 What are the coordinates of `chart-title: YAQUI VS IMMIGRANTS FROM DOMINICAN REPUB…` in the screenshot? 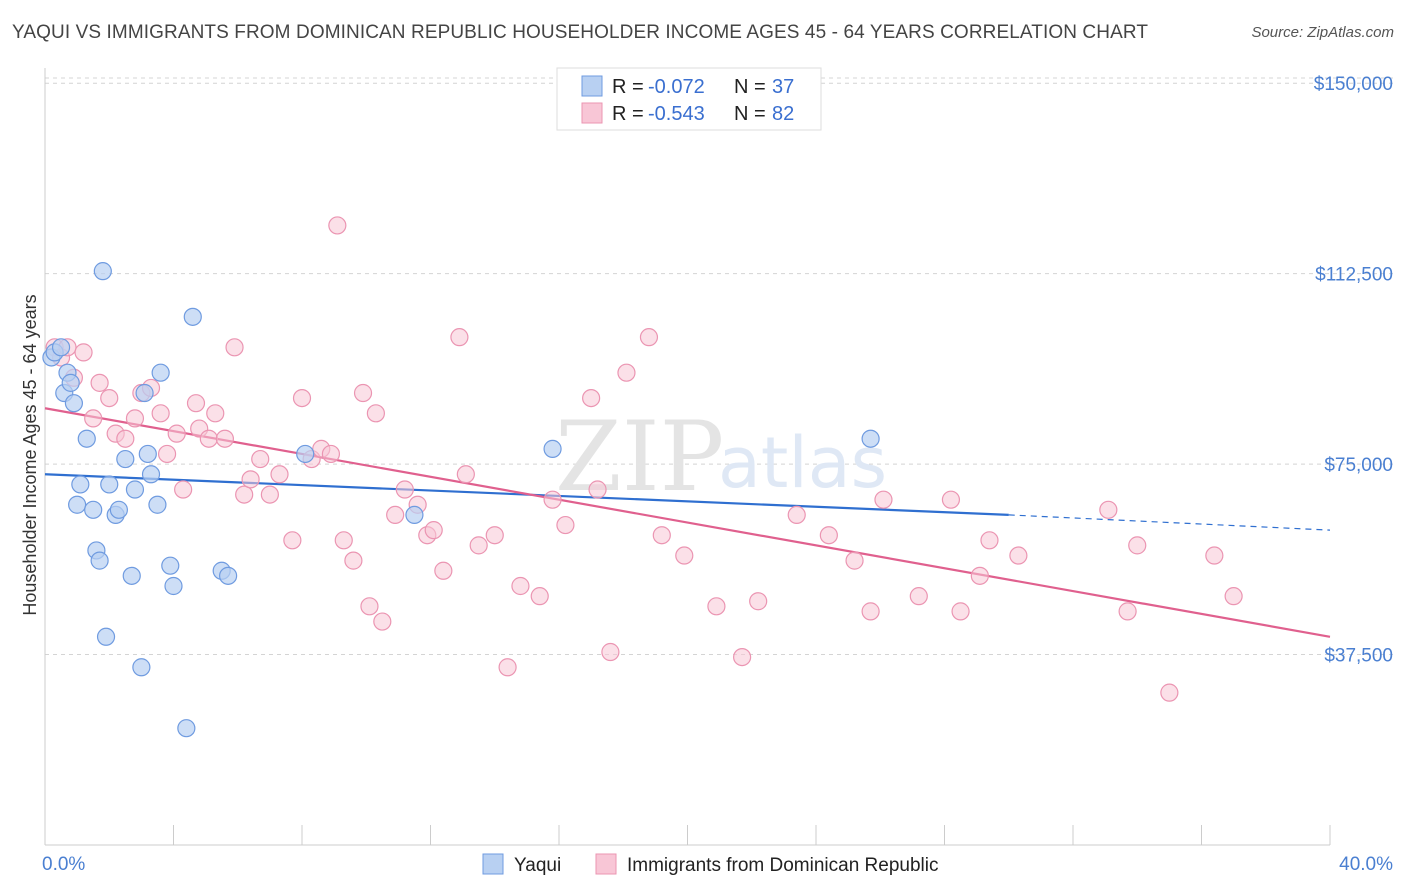 It's located at (580, 32).